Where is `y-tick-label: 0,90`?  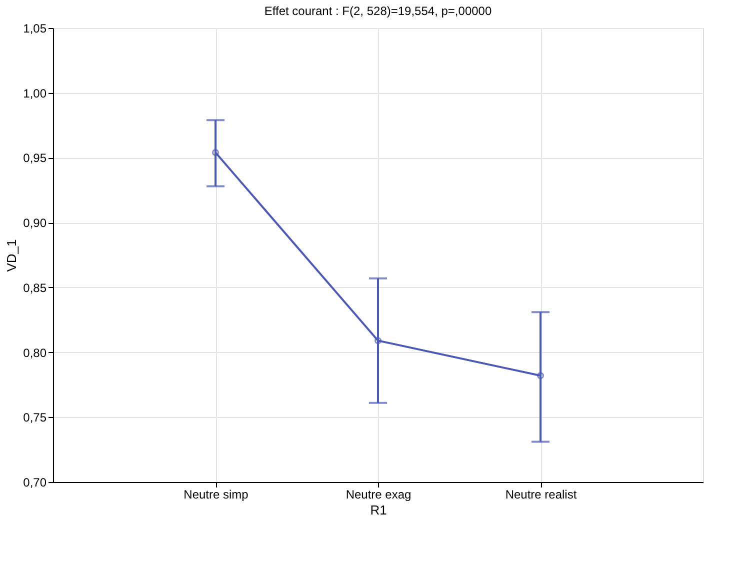
y-tick-label: 0,90 is located at coordinates (35, 223).